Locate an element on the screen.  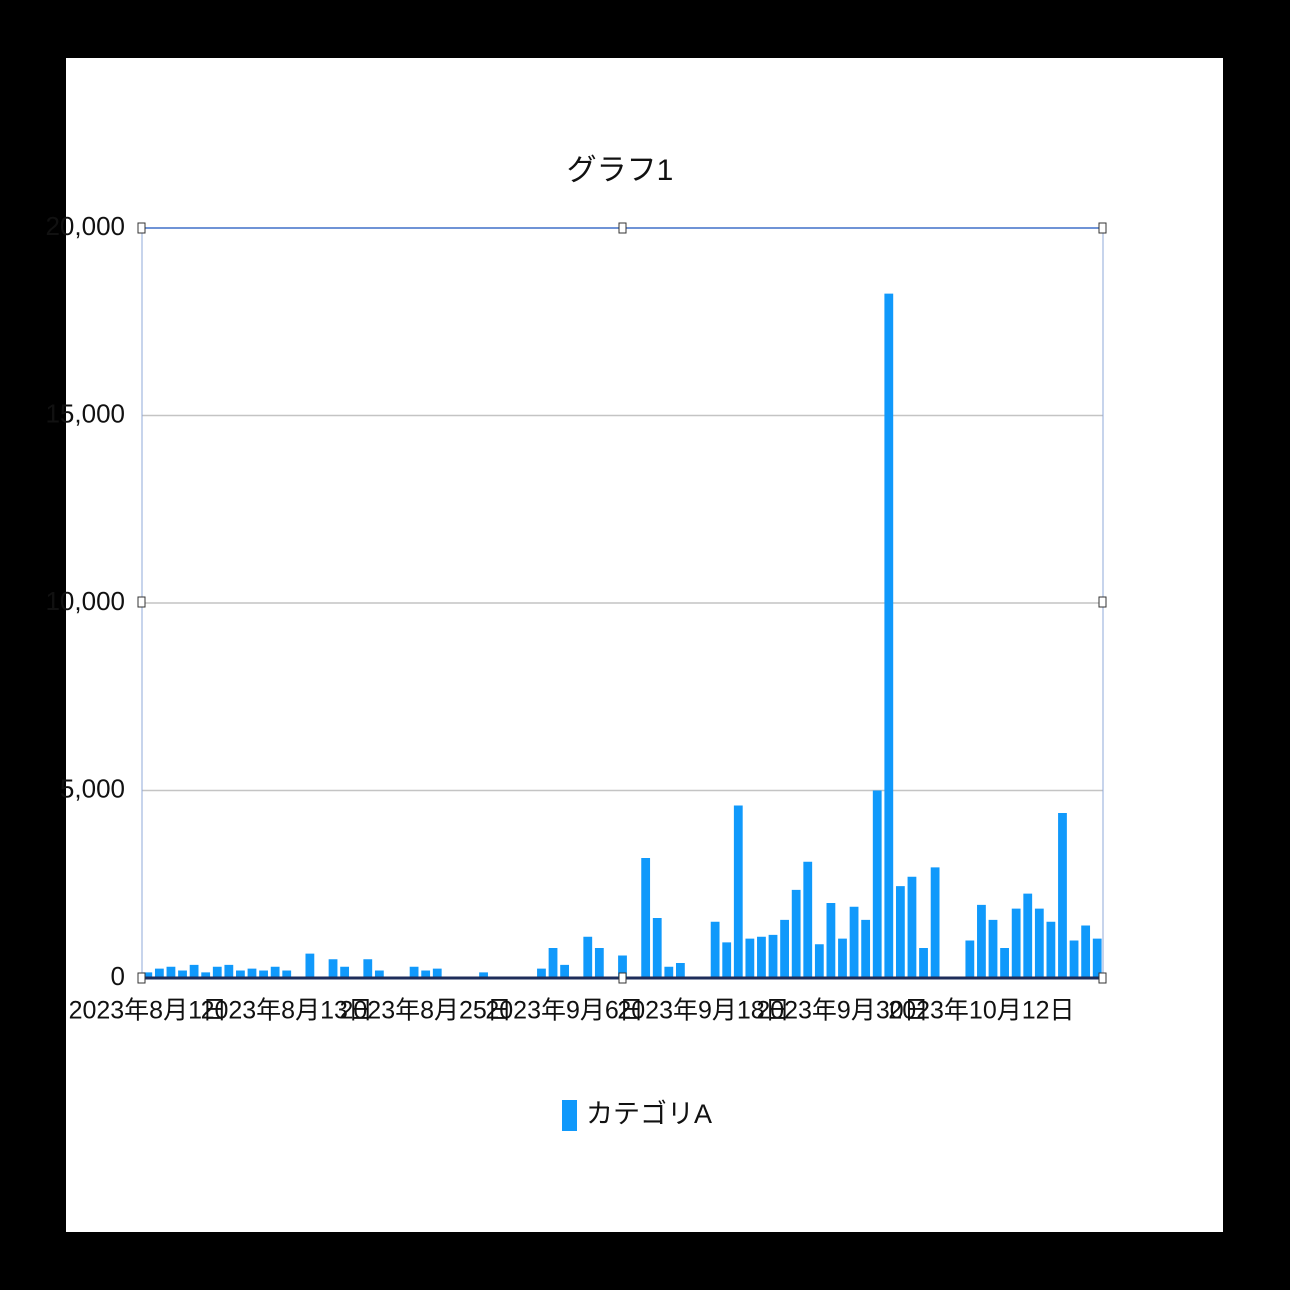
chart-title: グラフ1 is located at coordinates (620, 170).